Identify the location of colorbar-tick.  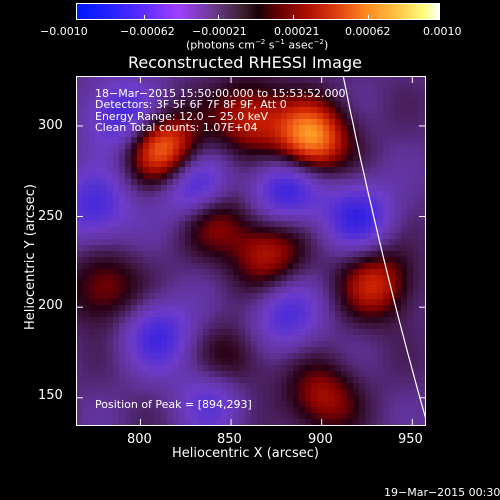
(144, 17).